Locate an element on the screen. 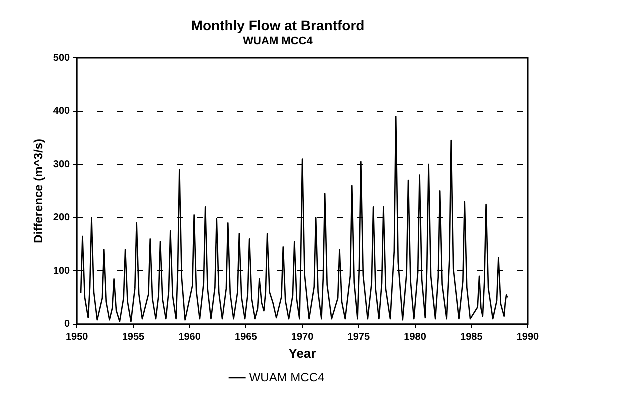 The height and width of the screenshot is (404, 631). x-tick-label: 1970 is located at coordinates (302, 338).